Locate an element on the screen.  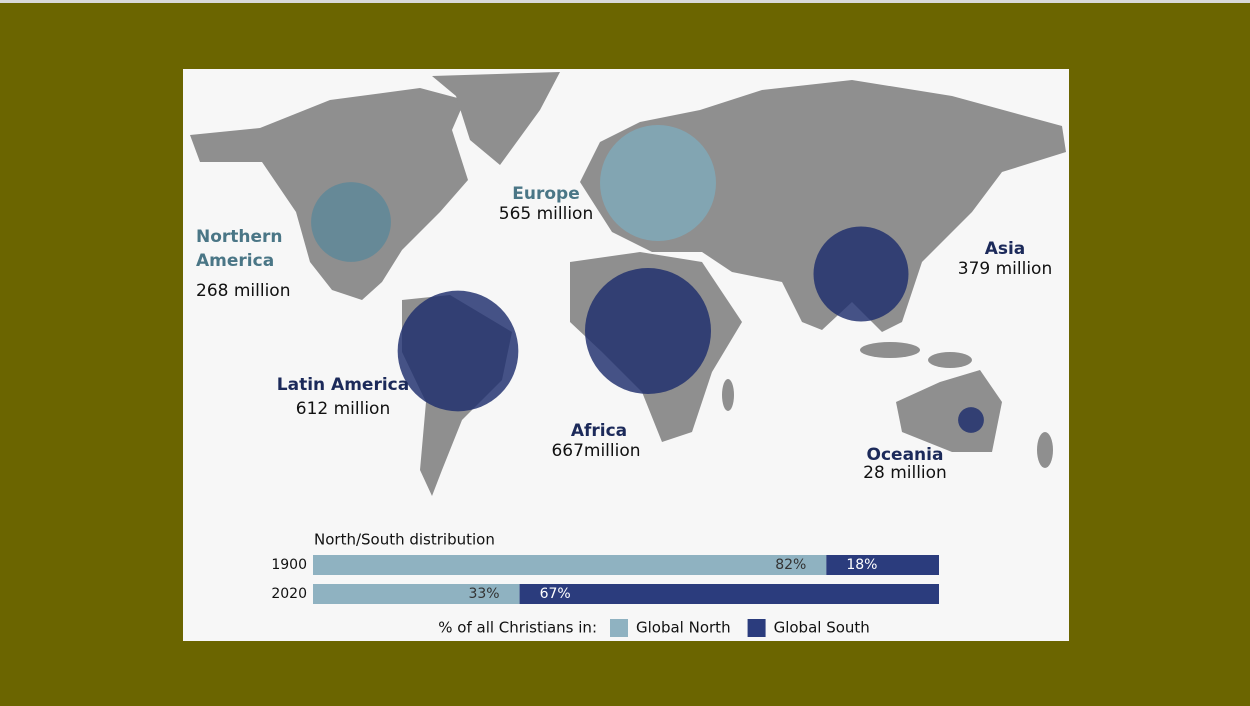
region-label: Africa is located at coordinates (599, 431).